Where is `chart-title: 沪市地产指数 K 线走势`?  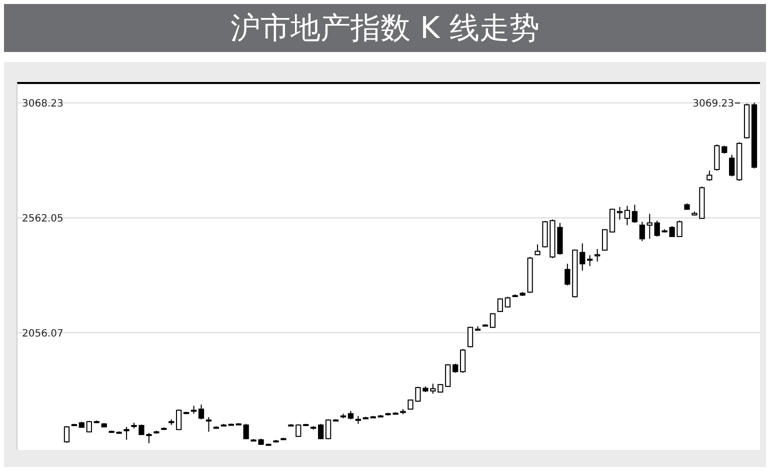 chart-title: 沪市地产指数 K 线走势 is located at coordinates (385, 28).